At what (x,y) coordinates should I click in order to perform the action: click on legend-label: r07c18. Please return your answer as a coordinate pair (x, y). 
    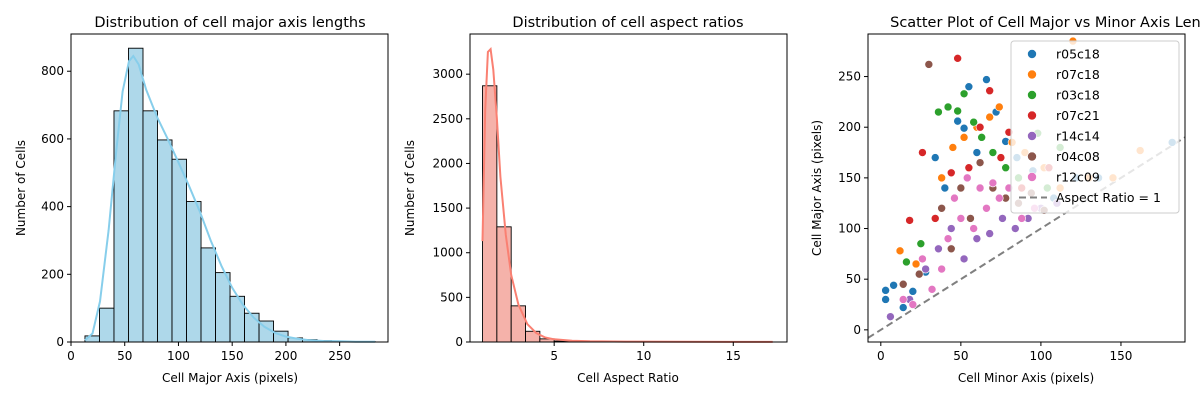
    Looking at the image, I should click on (1078, 74).